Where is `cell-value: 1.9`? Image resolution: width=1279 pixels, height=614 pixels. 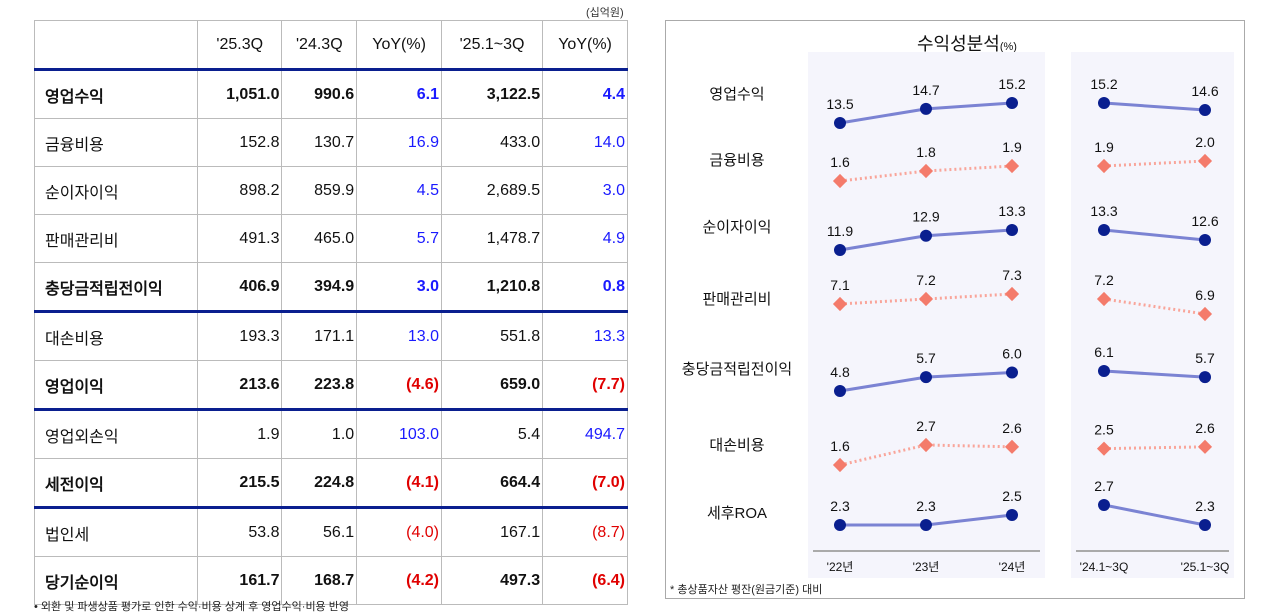
cell-value: 1.9 is located at coordinates (239, 433).